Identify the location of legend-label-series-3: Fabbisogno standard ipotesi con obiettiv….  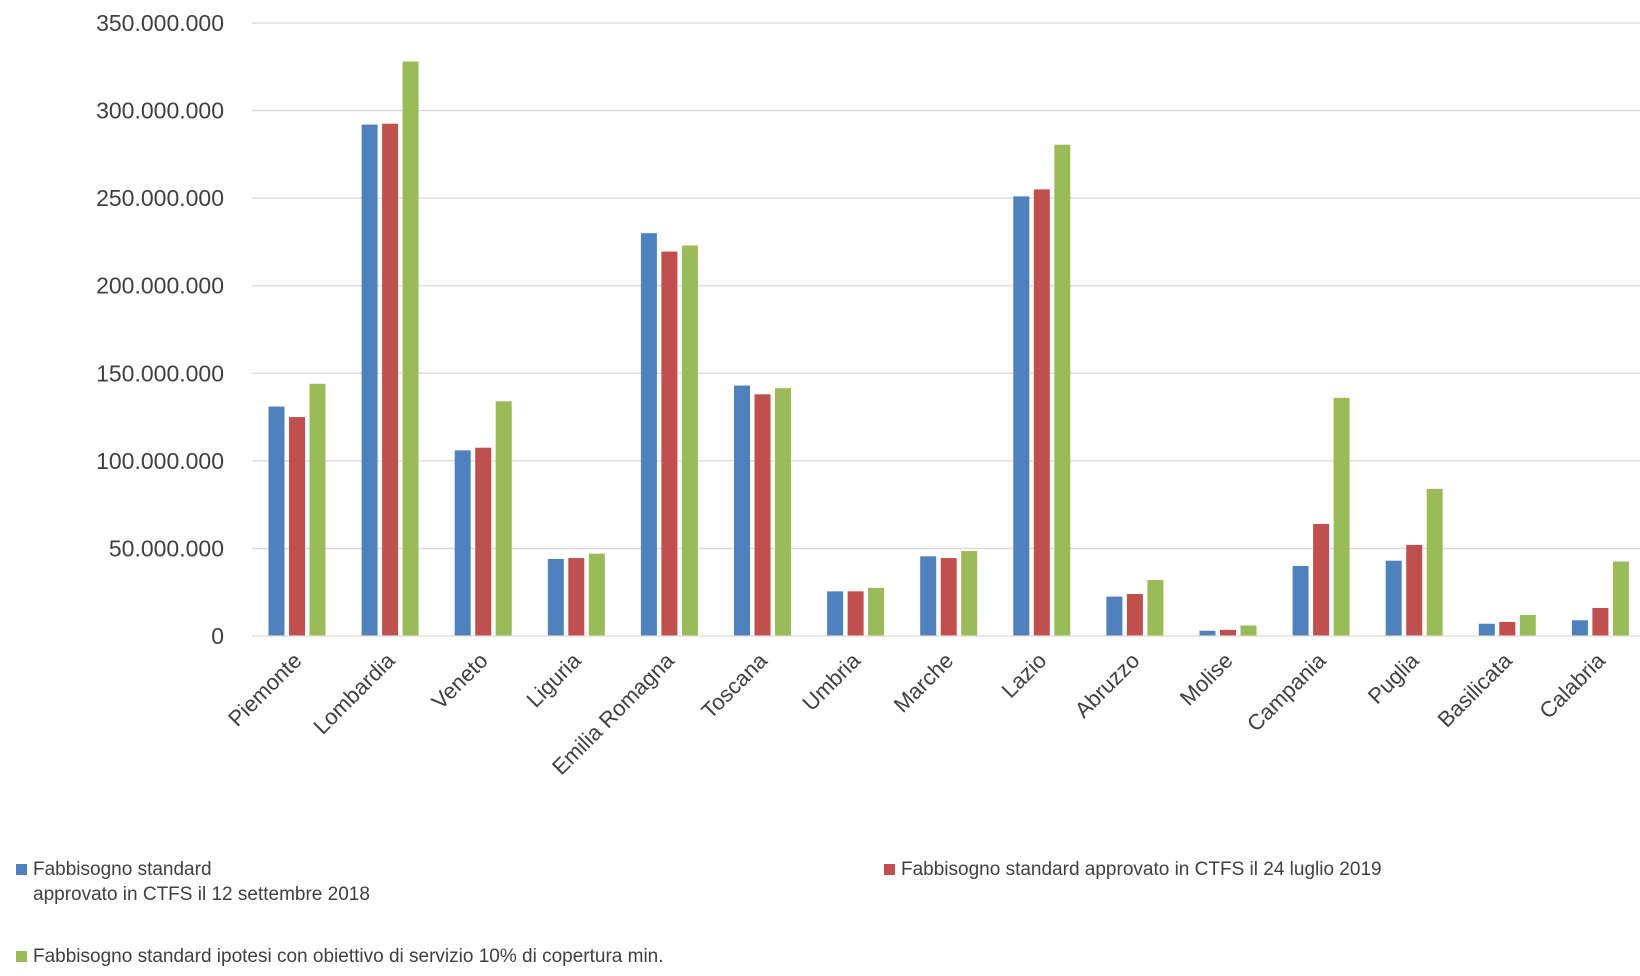
(348, 956).